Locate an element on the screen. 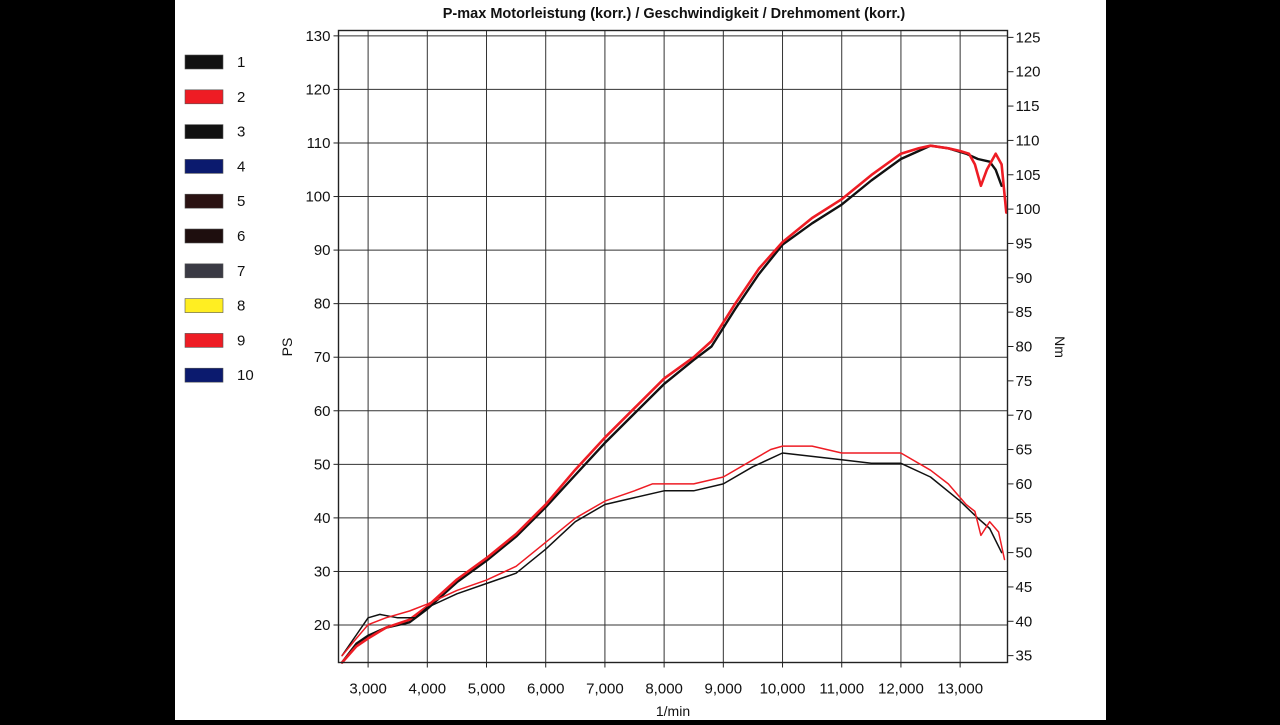 The height and width of the screenshot is (725, 1280). y-tick-label: 90 is located at coordinates (322, 250).